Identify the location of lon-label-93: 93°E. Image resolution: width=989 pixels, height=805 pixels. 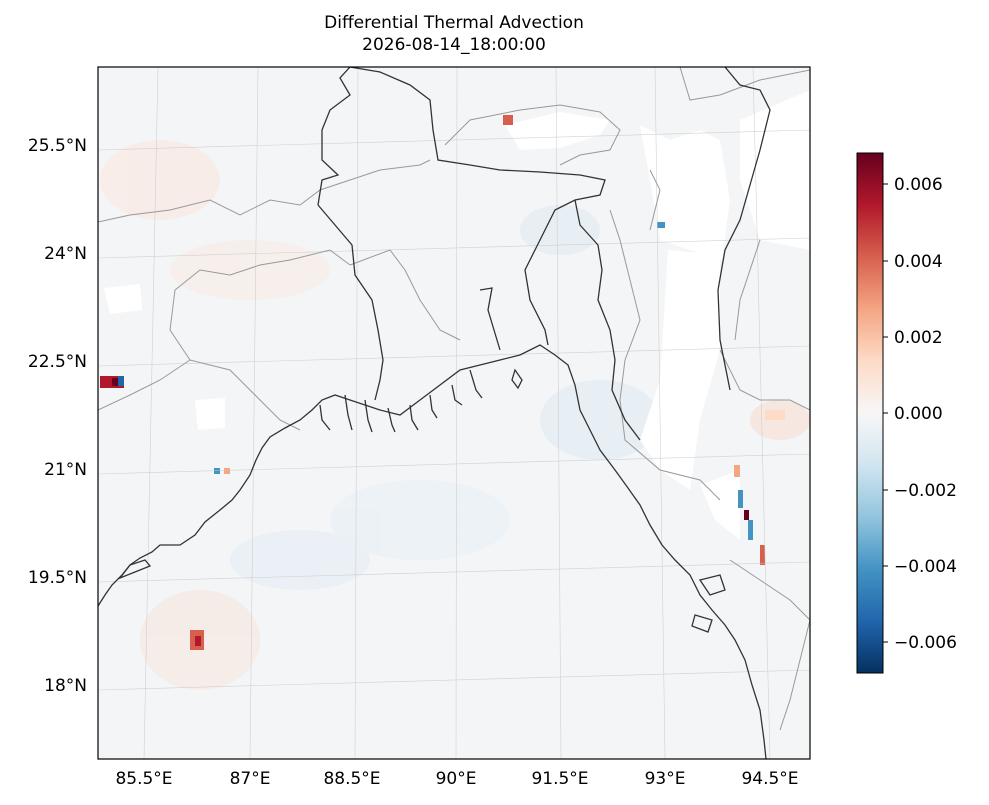
(665, 779).